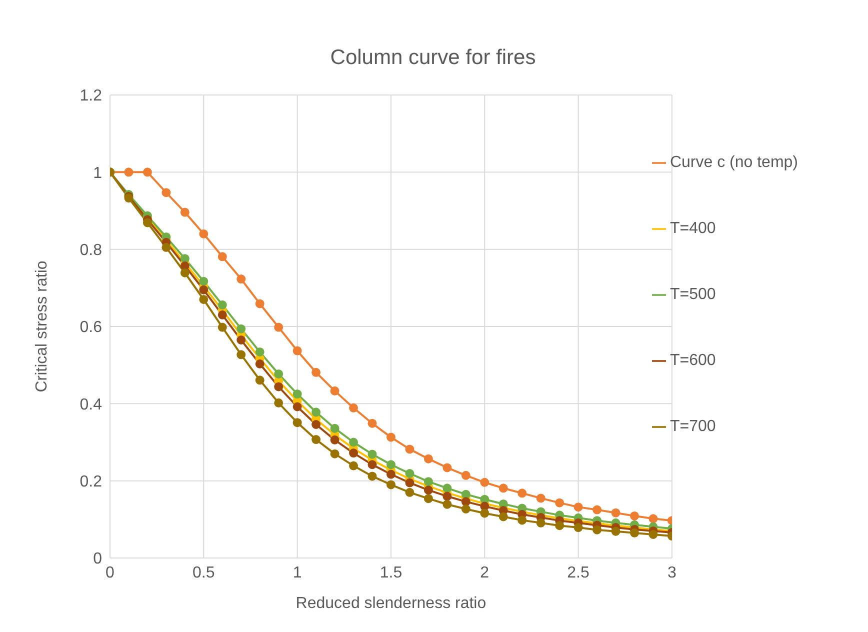 The width and height of the screenshot is (868, 632). I want to click on y-tick-label: 0.8, so click(91, 251).